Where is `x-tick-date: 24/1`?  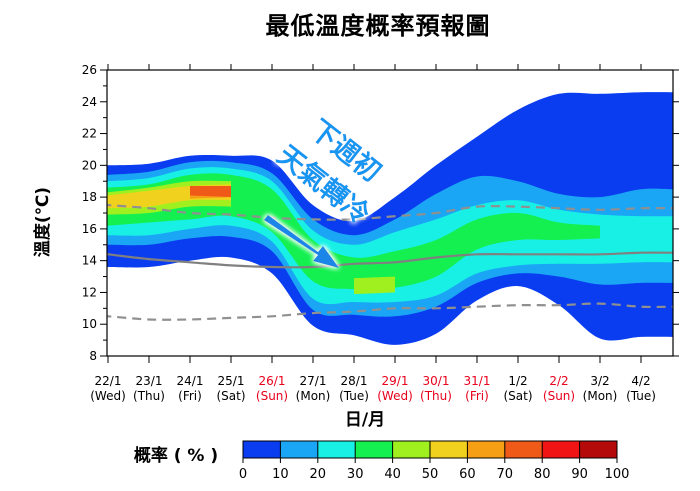
x-tick-date: 24/1 is located at coordinates (190, 381).